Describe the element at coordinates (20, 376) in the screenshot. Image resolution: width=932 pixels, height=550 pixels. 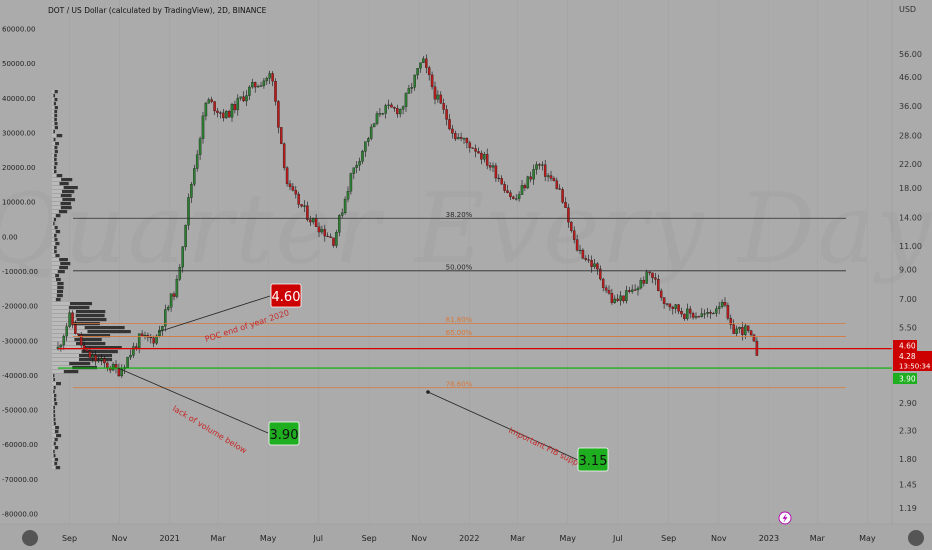
I see `left-axis-label: -40000.00` at that location.